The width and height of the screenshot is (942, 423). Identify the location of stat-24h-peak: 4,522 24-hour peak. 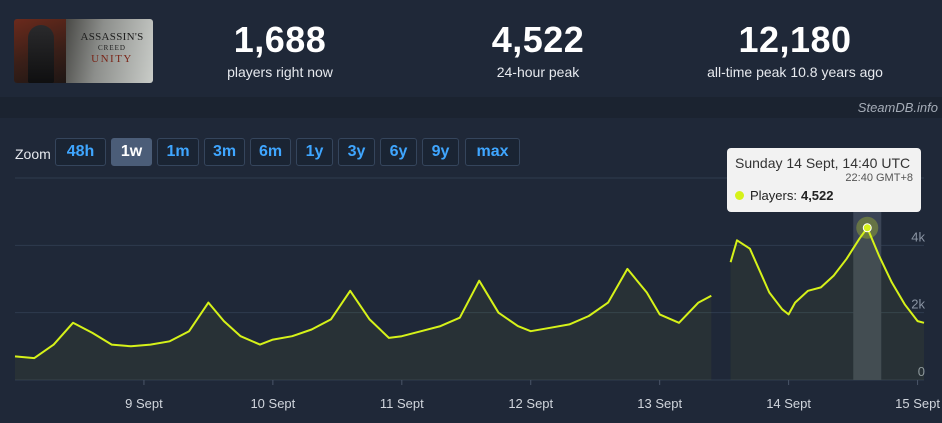
(538, 50).